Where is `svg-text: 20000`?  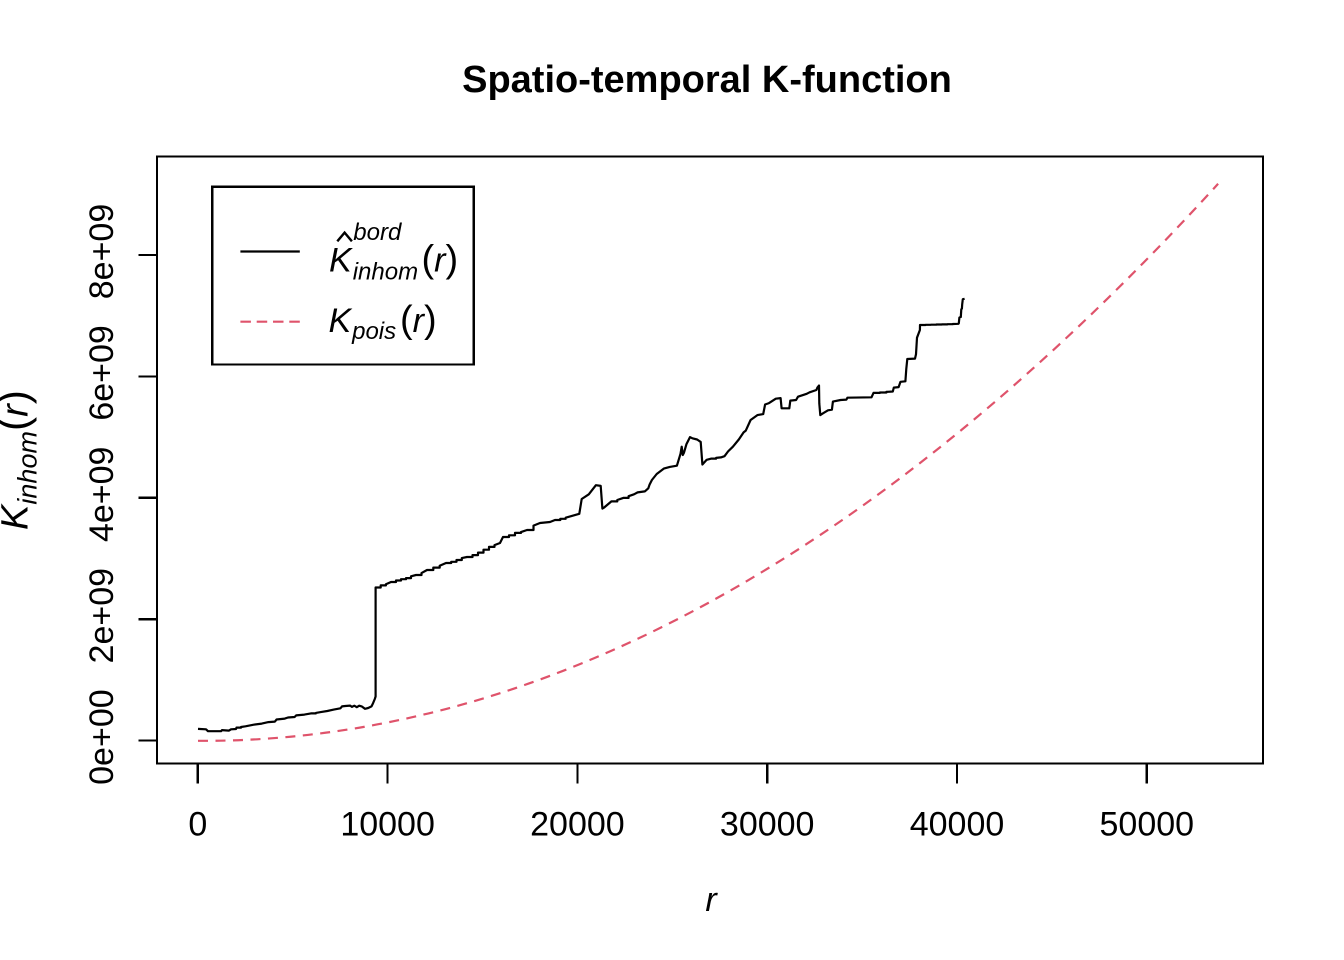 svg-text: 20000 is located at coordinates (577, 825).